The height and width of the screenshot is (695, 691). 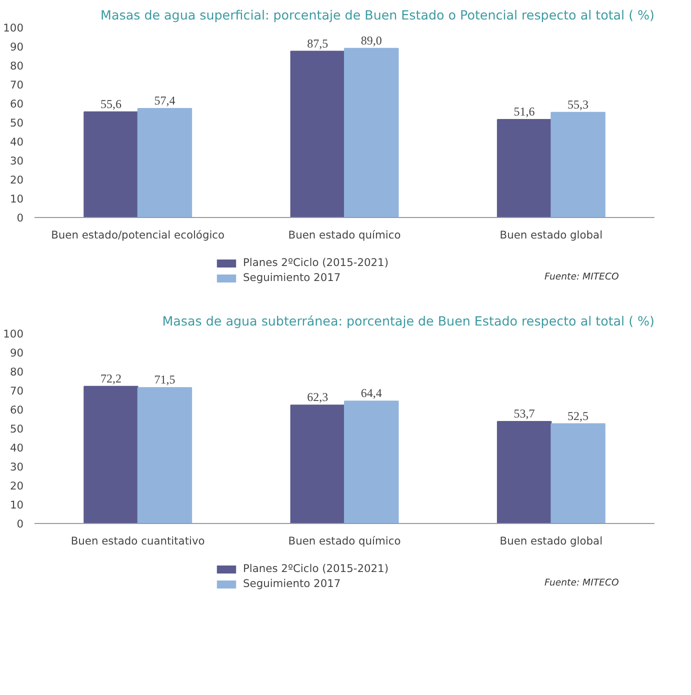 I want to click on data-label: 55,6, so click(x=111, y=103).